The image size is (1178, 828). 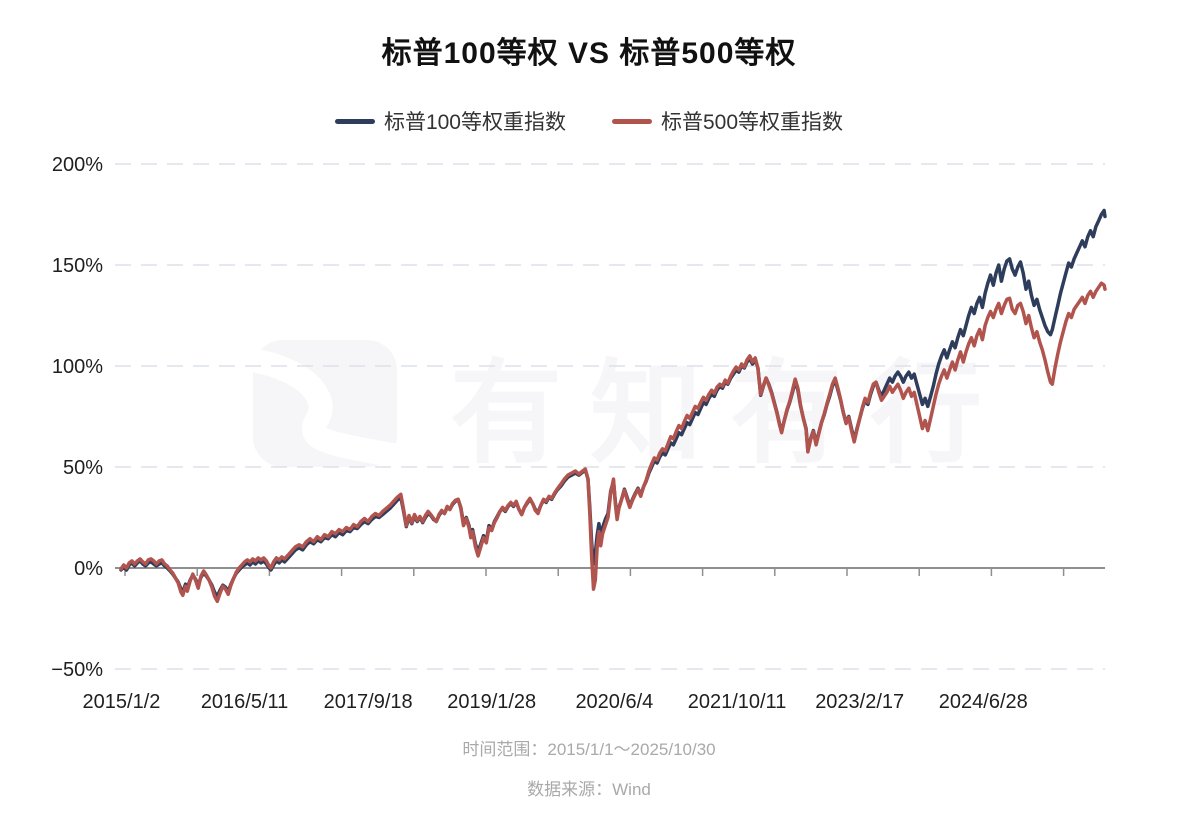 What do you see at coordinates (368, 702) in the screenshot?
I see `x-tick-label-2: 2017/9/18` at bounding box center [368, 702].